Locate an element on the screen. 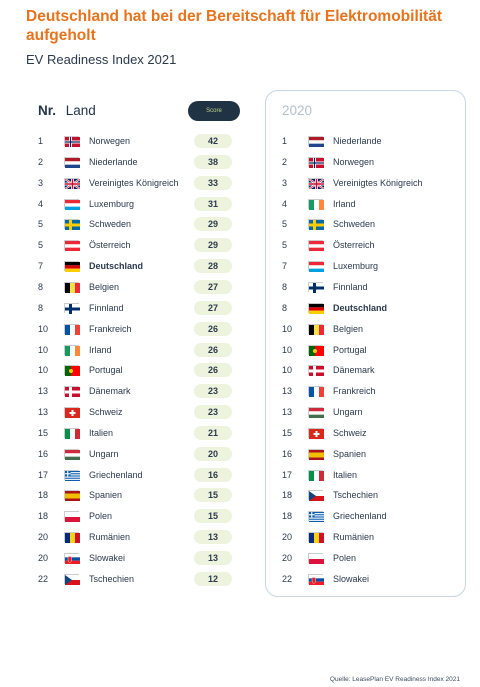  flag-it-icon is located at coordinates (72, 433).